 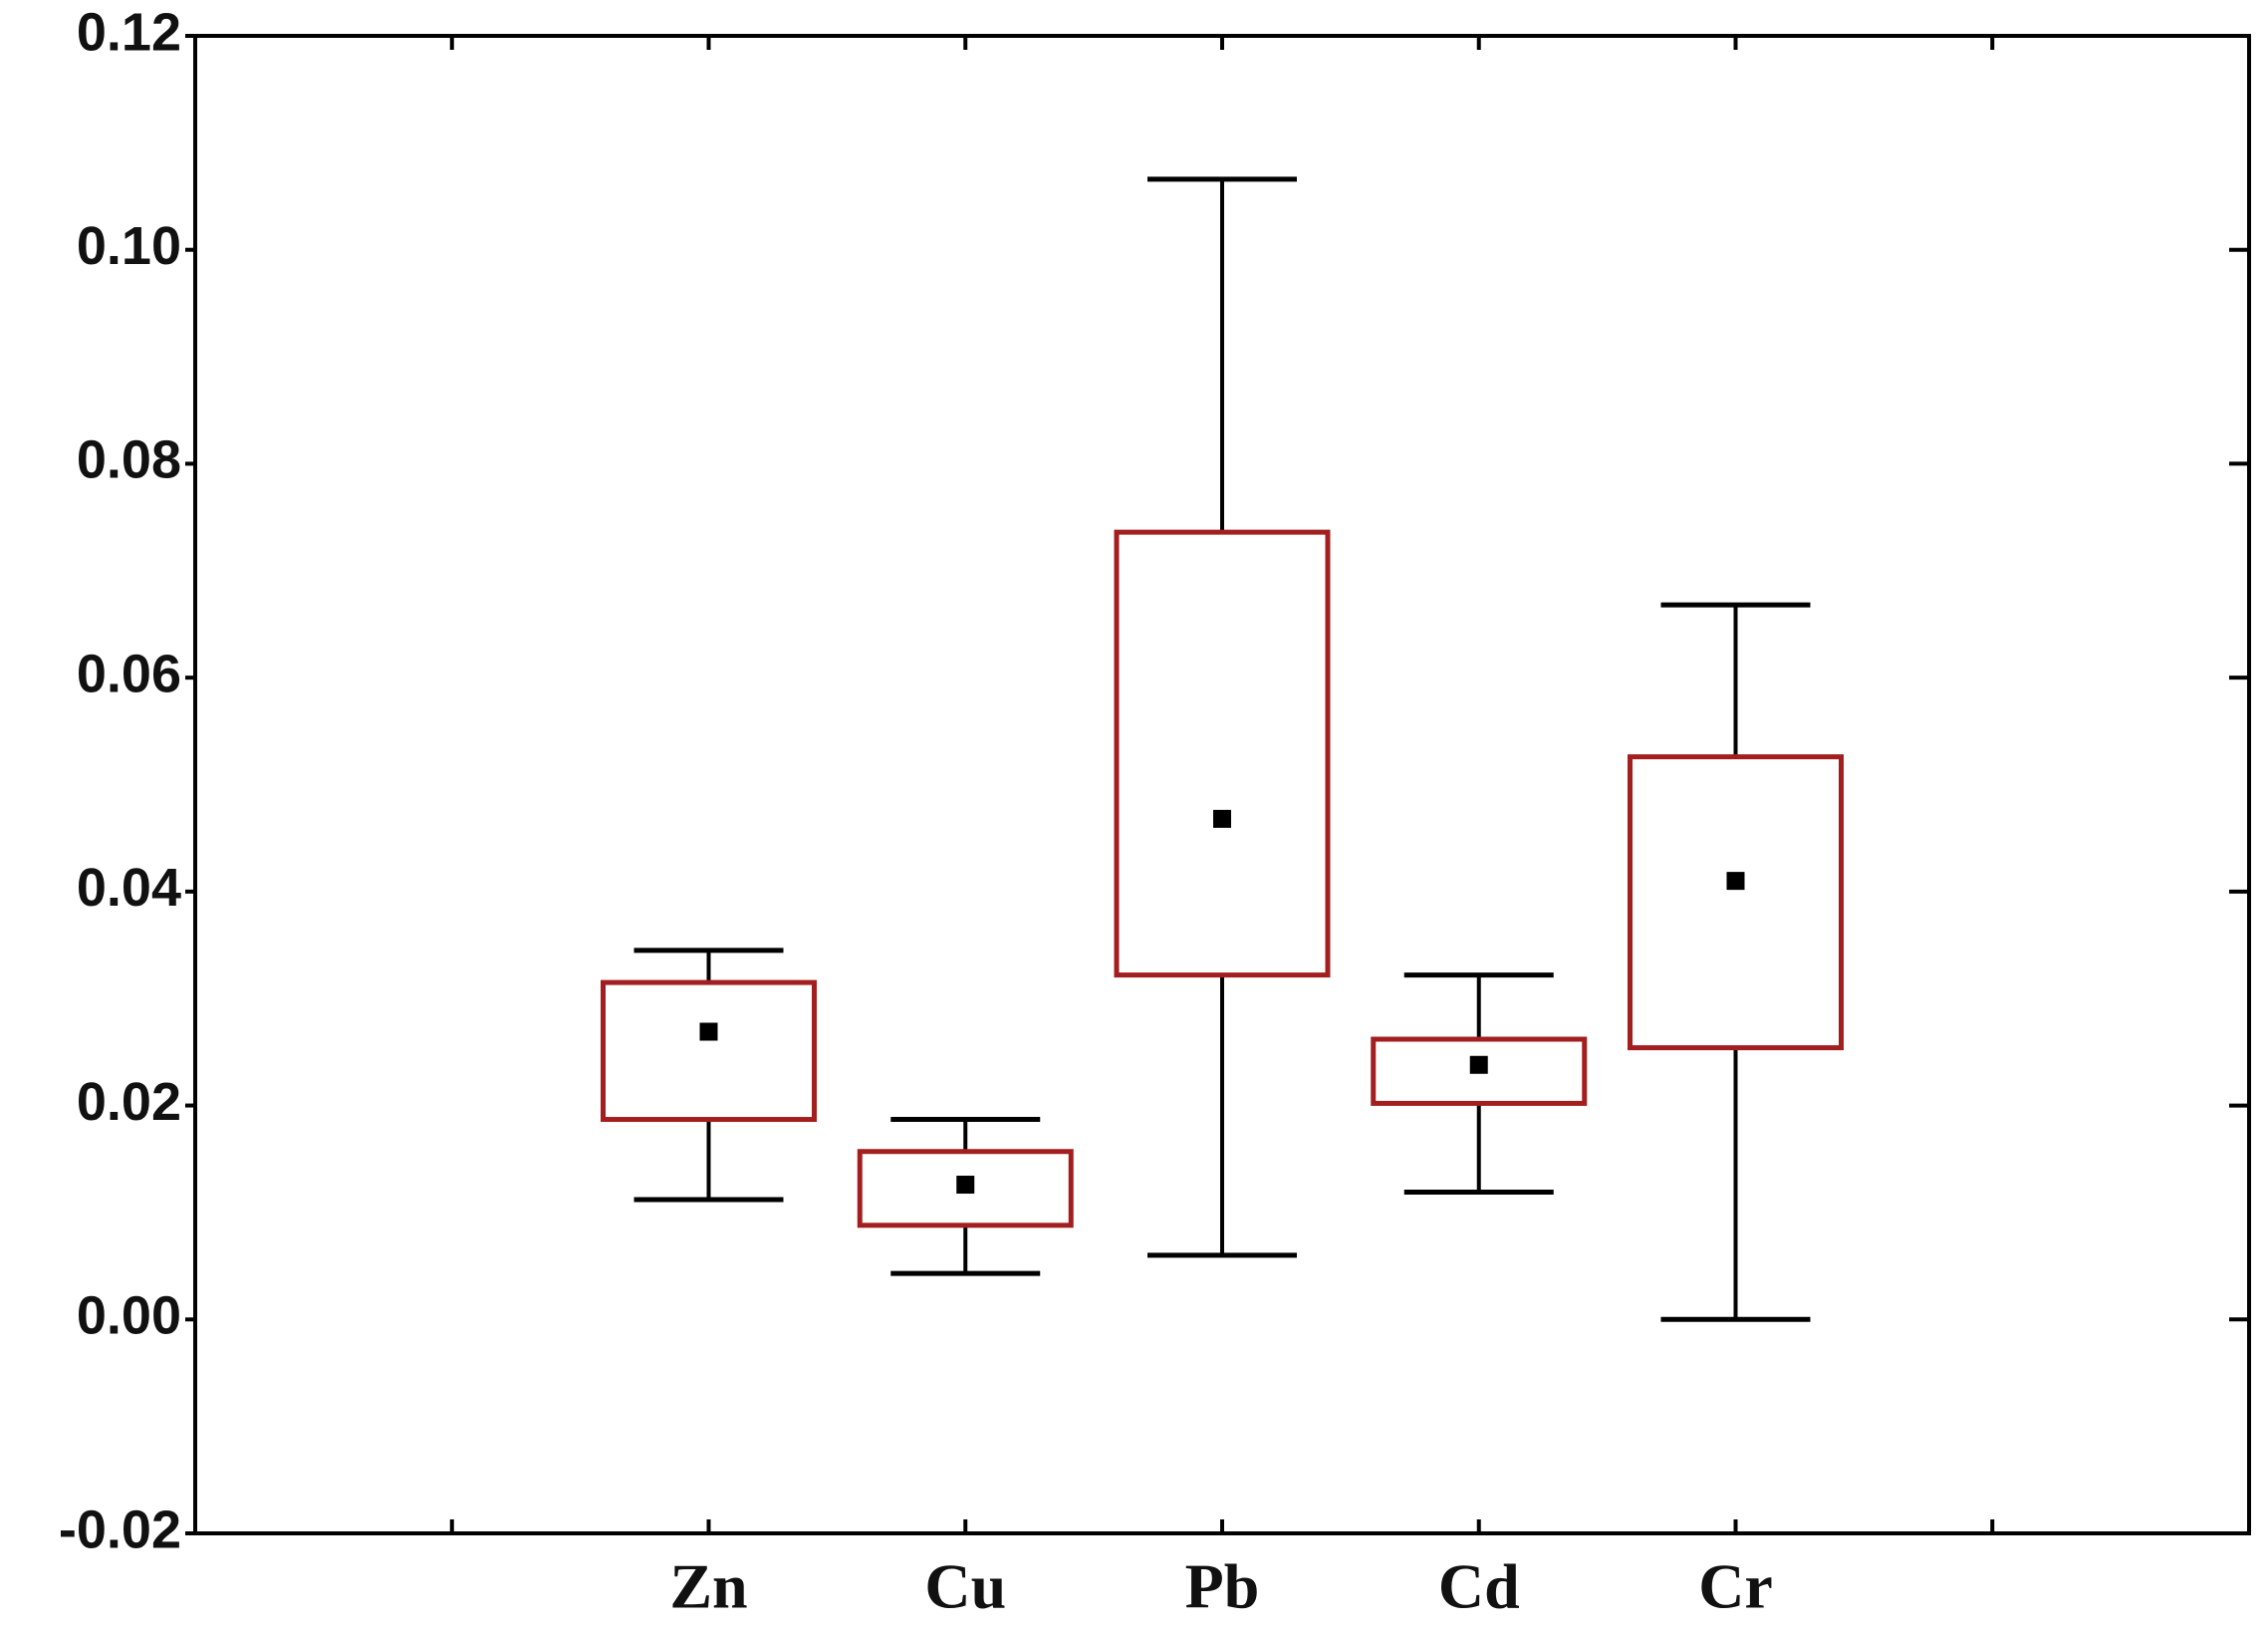 I want to click on x-tick-label: Cu, so click(x=965, y=1587).